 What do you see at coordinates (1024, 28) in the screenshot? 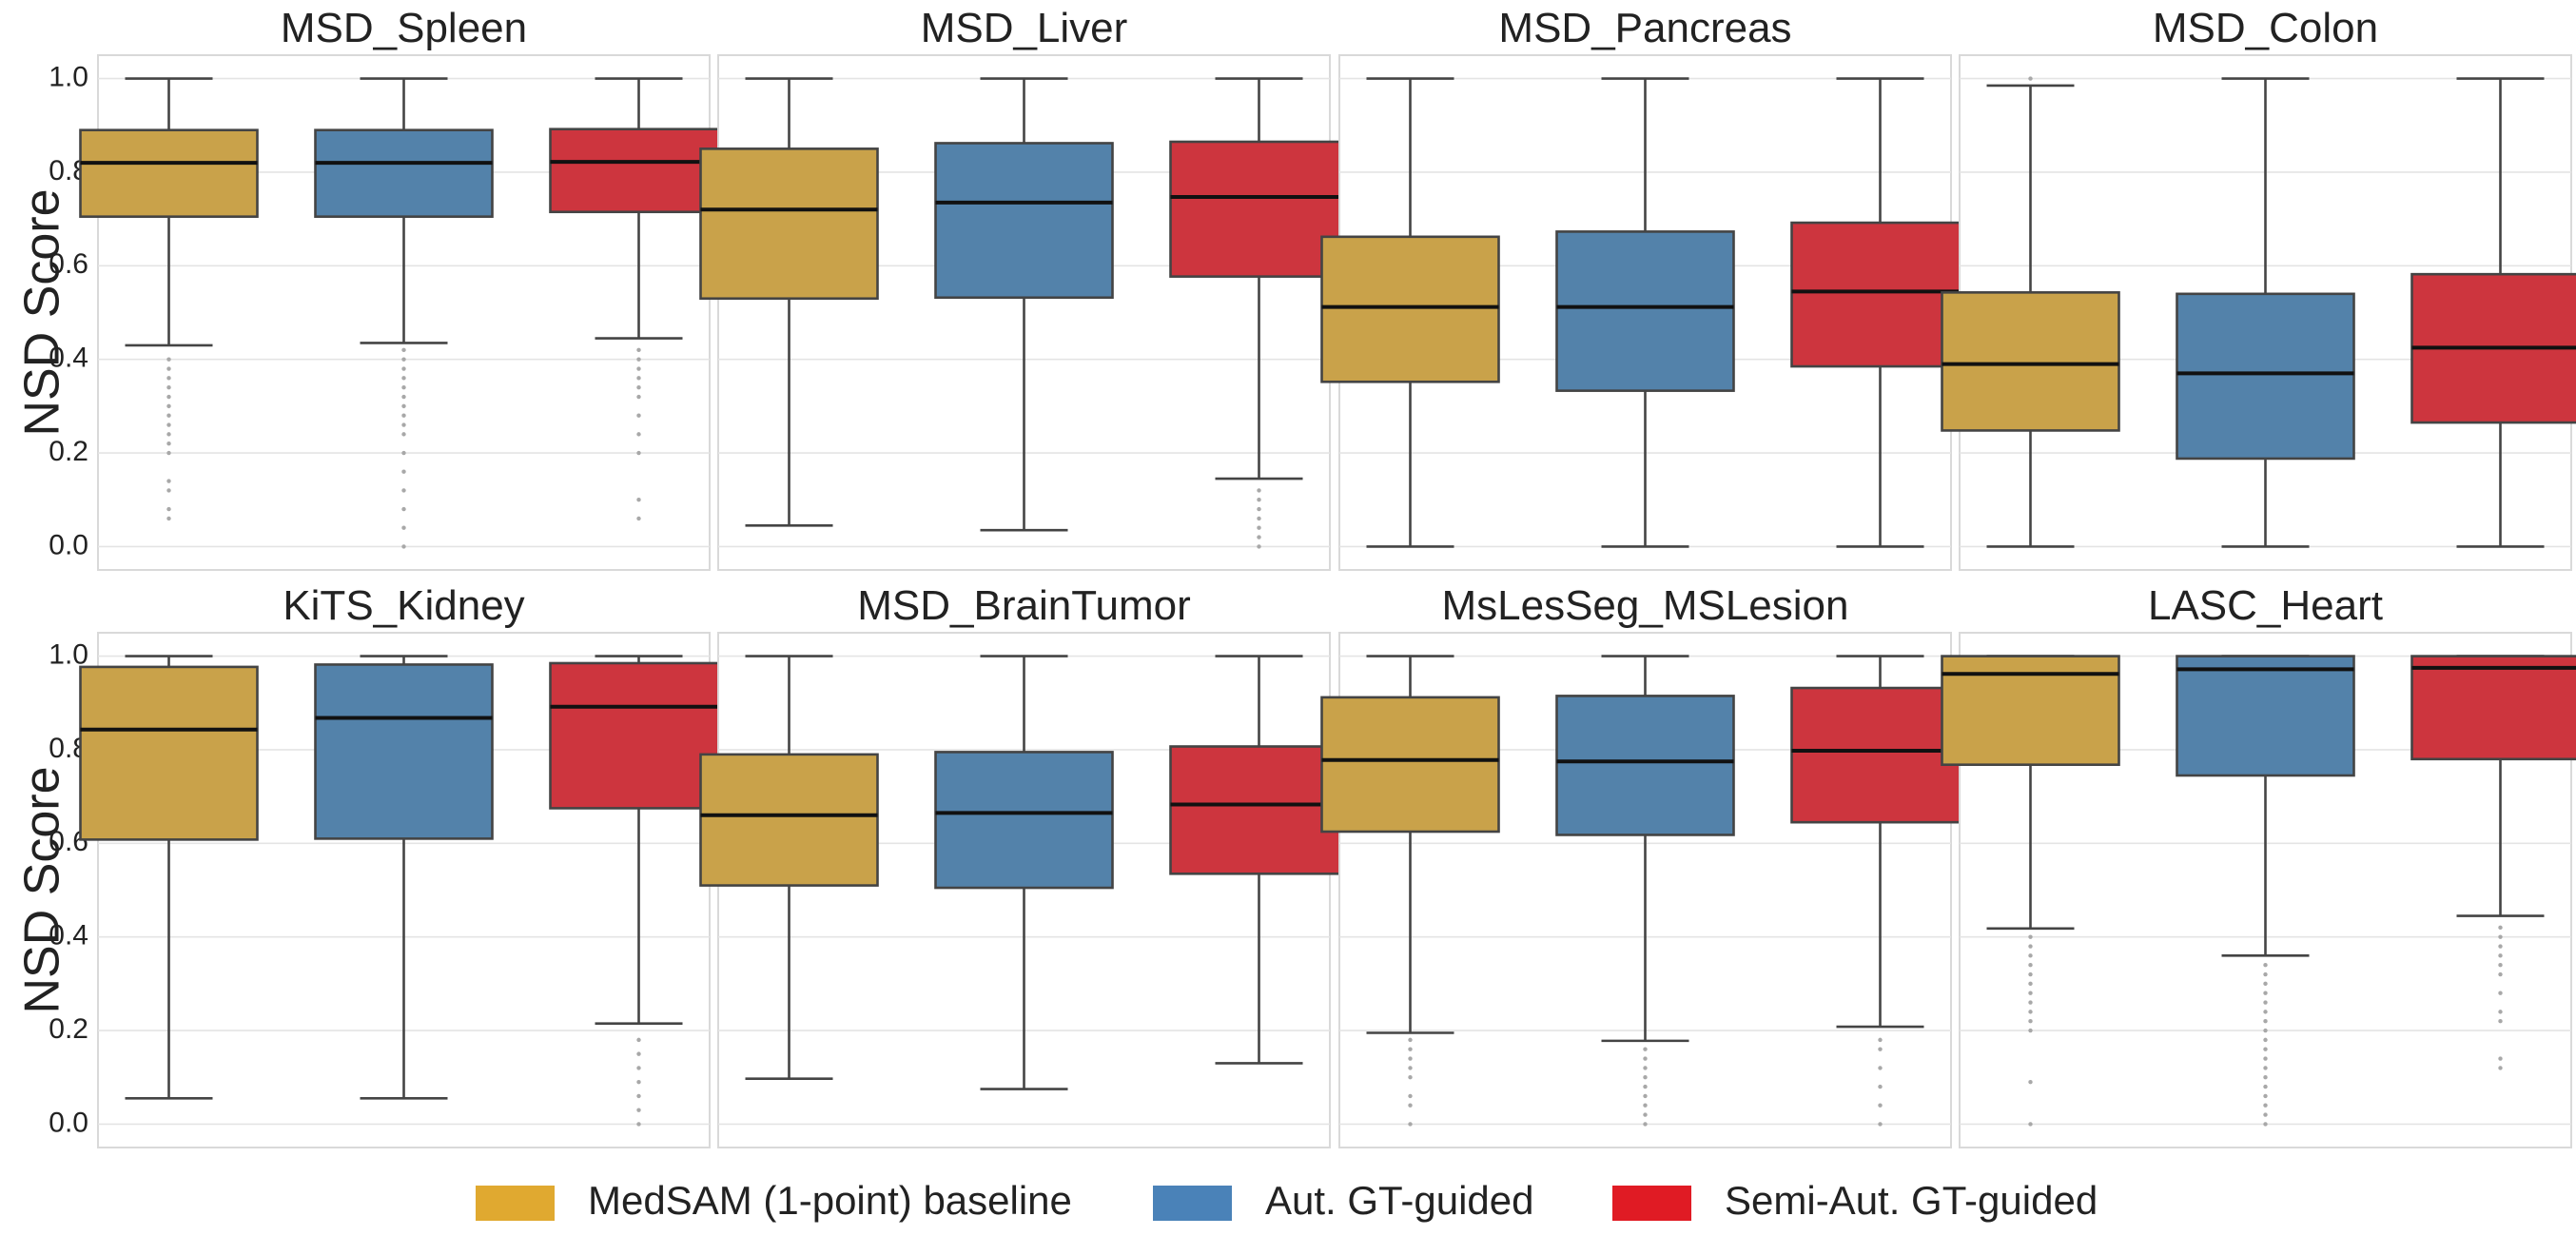
I see `panel-2-title: MSD_Liver` at bounding box center [1024, 28].